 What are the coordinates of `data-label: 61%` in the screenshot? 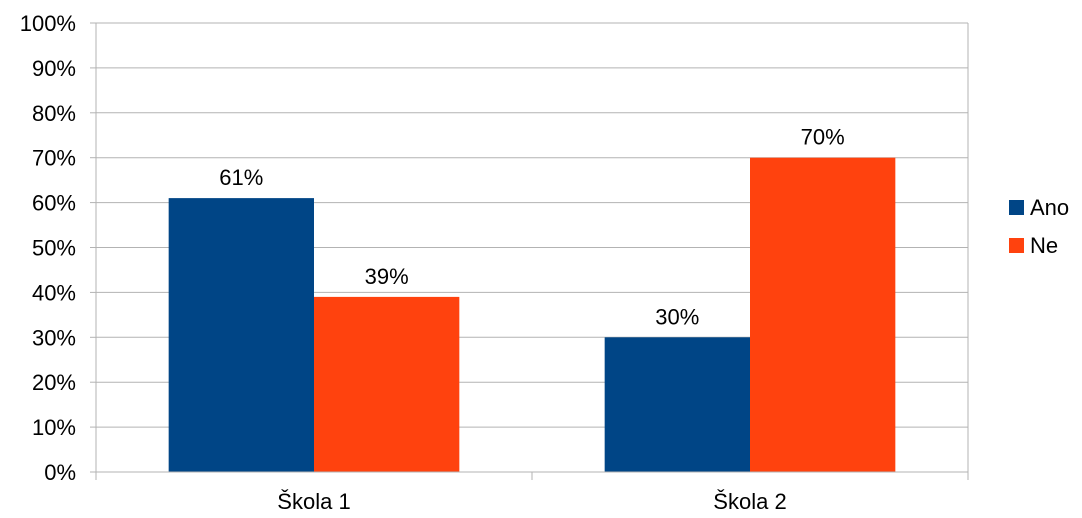 It's located at (241, 177).